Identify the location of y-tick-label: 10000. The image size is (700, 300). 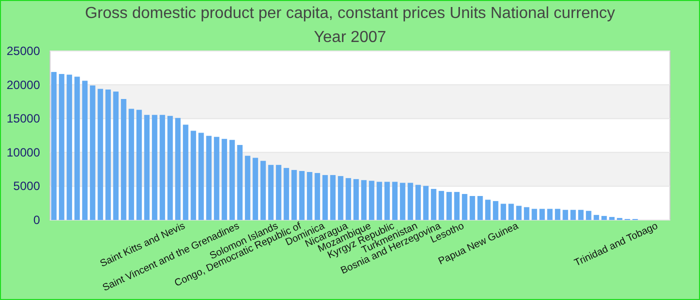
(23, 152).